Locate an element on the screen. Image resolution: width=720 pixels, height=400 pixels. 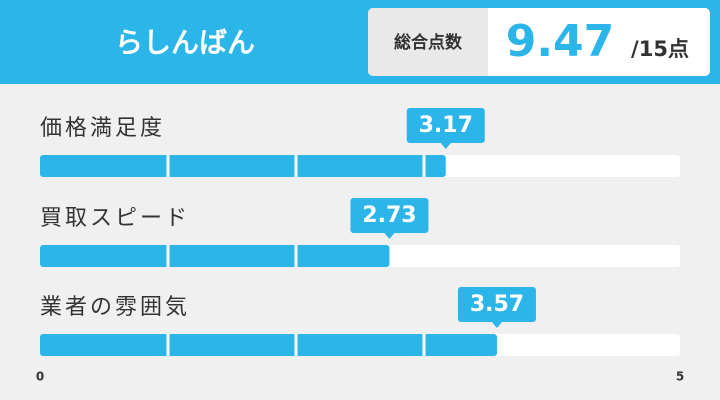
value-label: 3.17 is located at coordinates (446, 125).